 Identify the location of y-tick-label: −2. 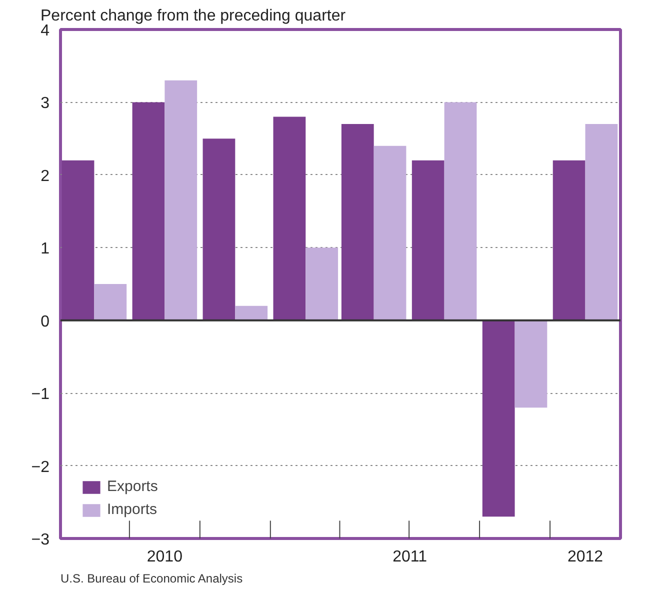
(40, 467).